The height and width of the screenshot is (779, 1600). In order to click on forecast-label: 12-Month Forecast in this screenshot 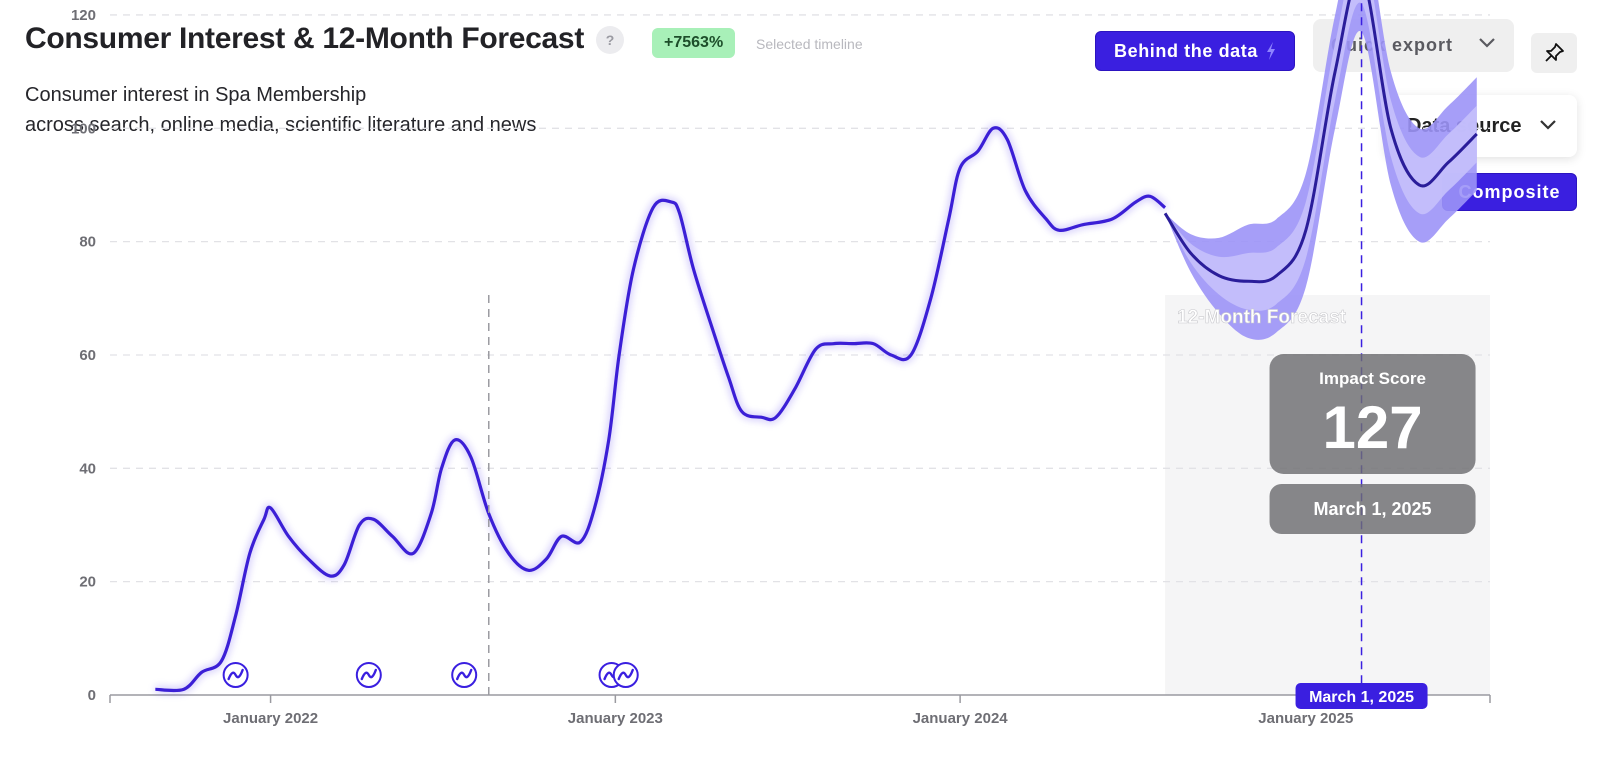, I will do `click(1262, 317)`.